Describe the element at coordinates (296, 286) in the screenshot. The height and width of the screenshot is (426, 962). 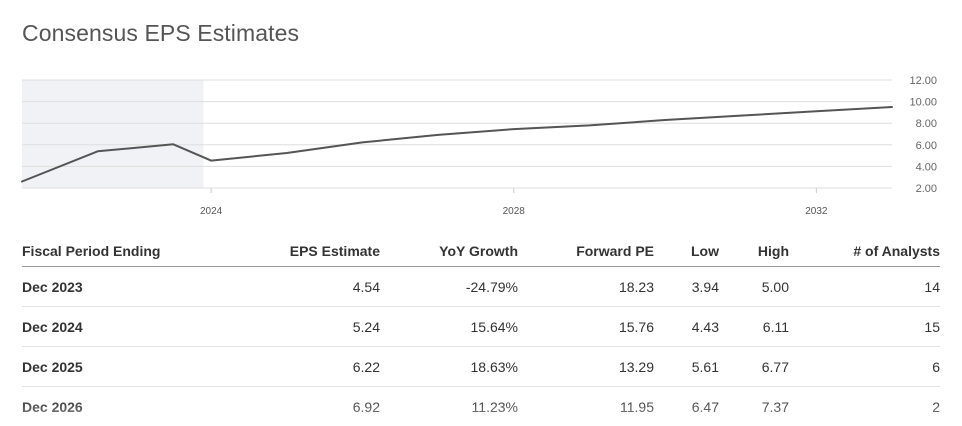
I see `cell-eps: 4.54` at that location.